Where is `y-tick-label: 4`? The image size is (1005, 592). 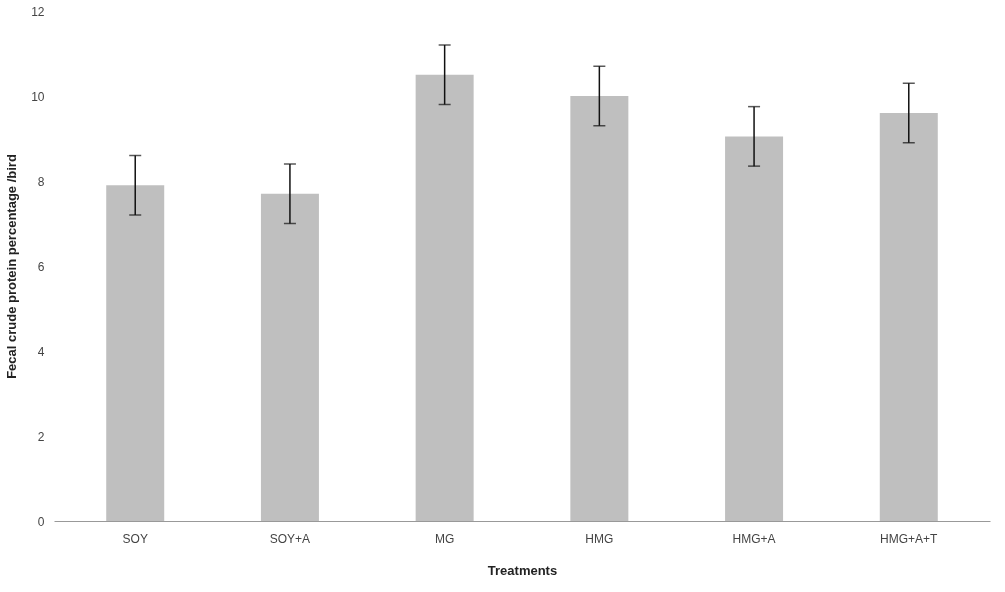
y-tick-label: 4 is located at coordinates (41, 351).